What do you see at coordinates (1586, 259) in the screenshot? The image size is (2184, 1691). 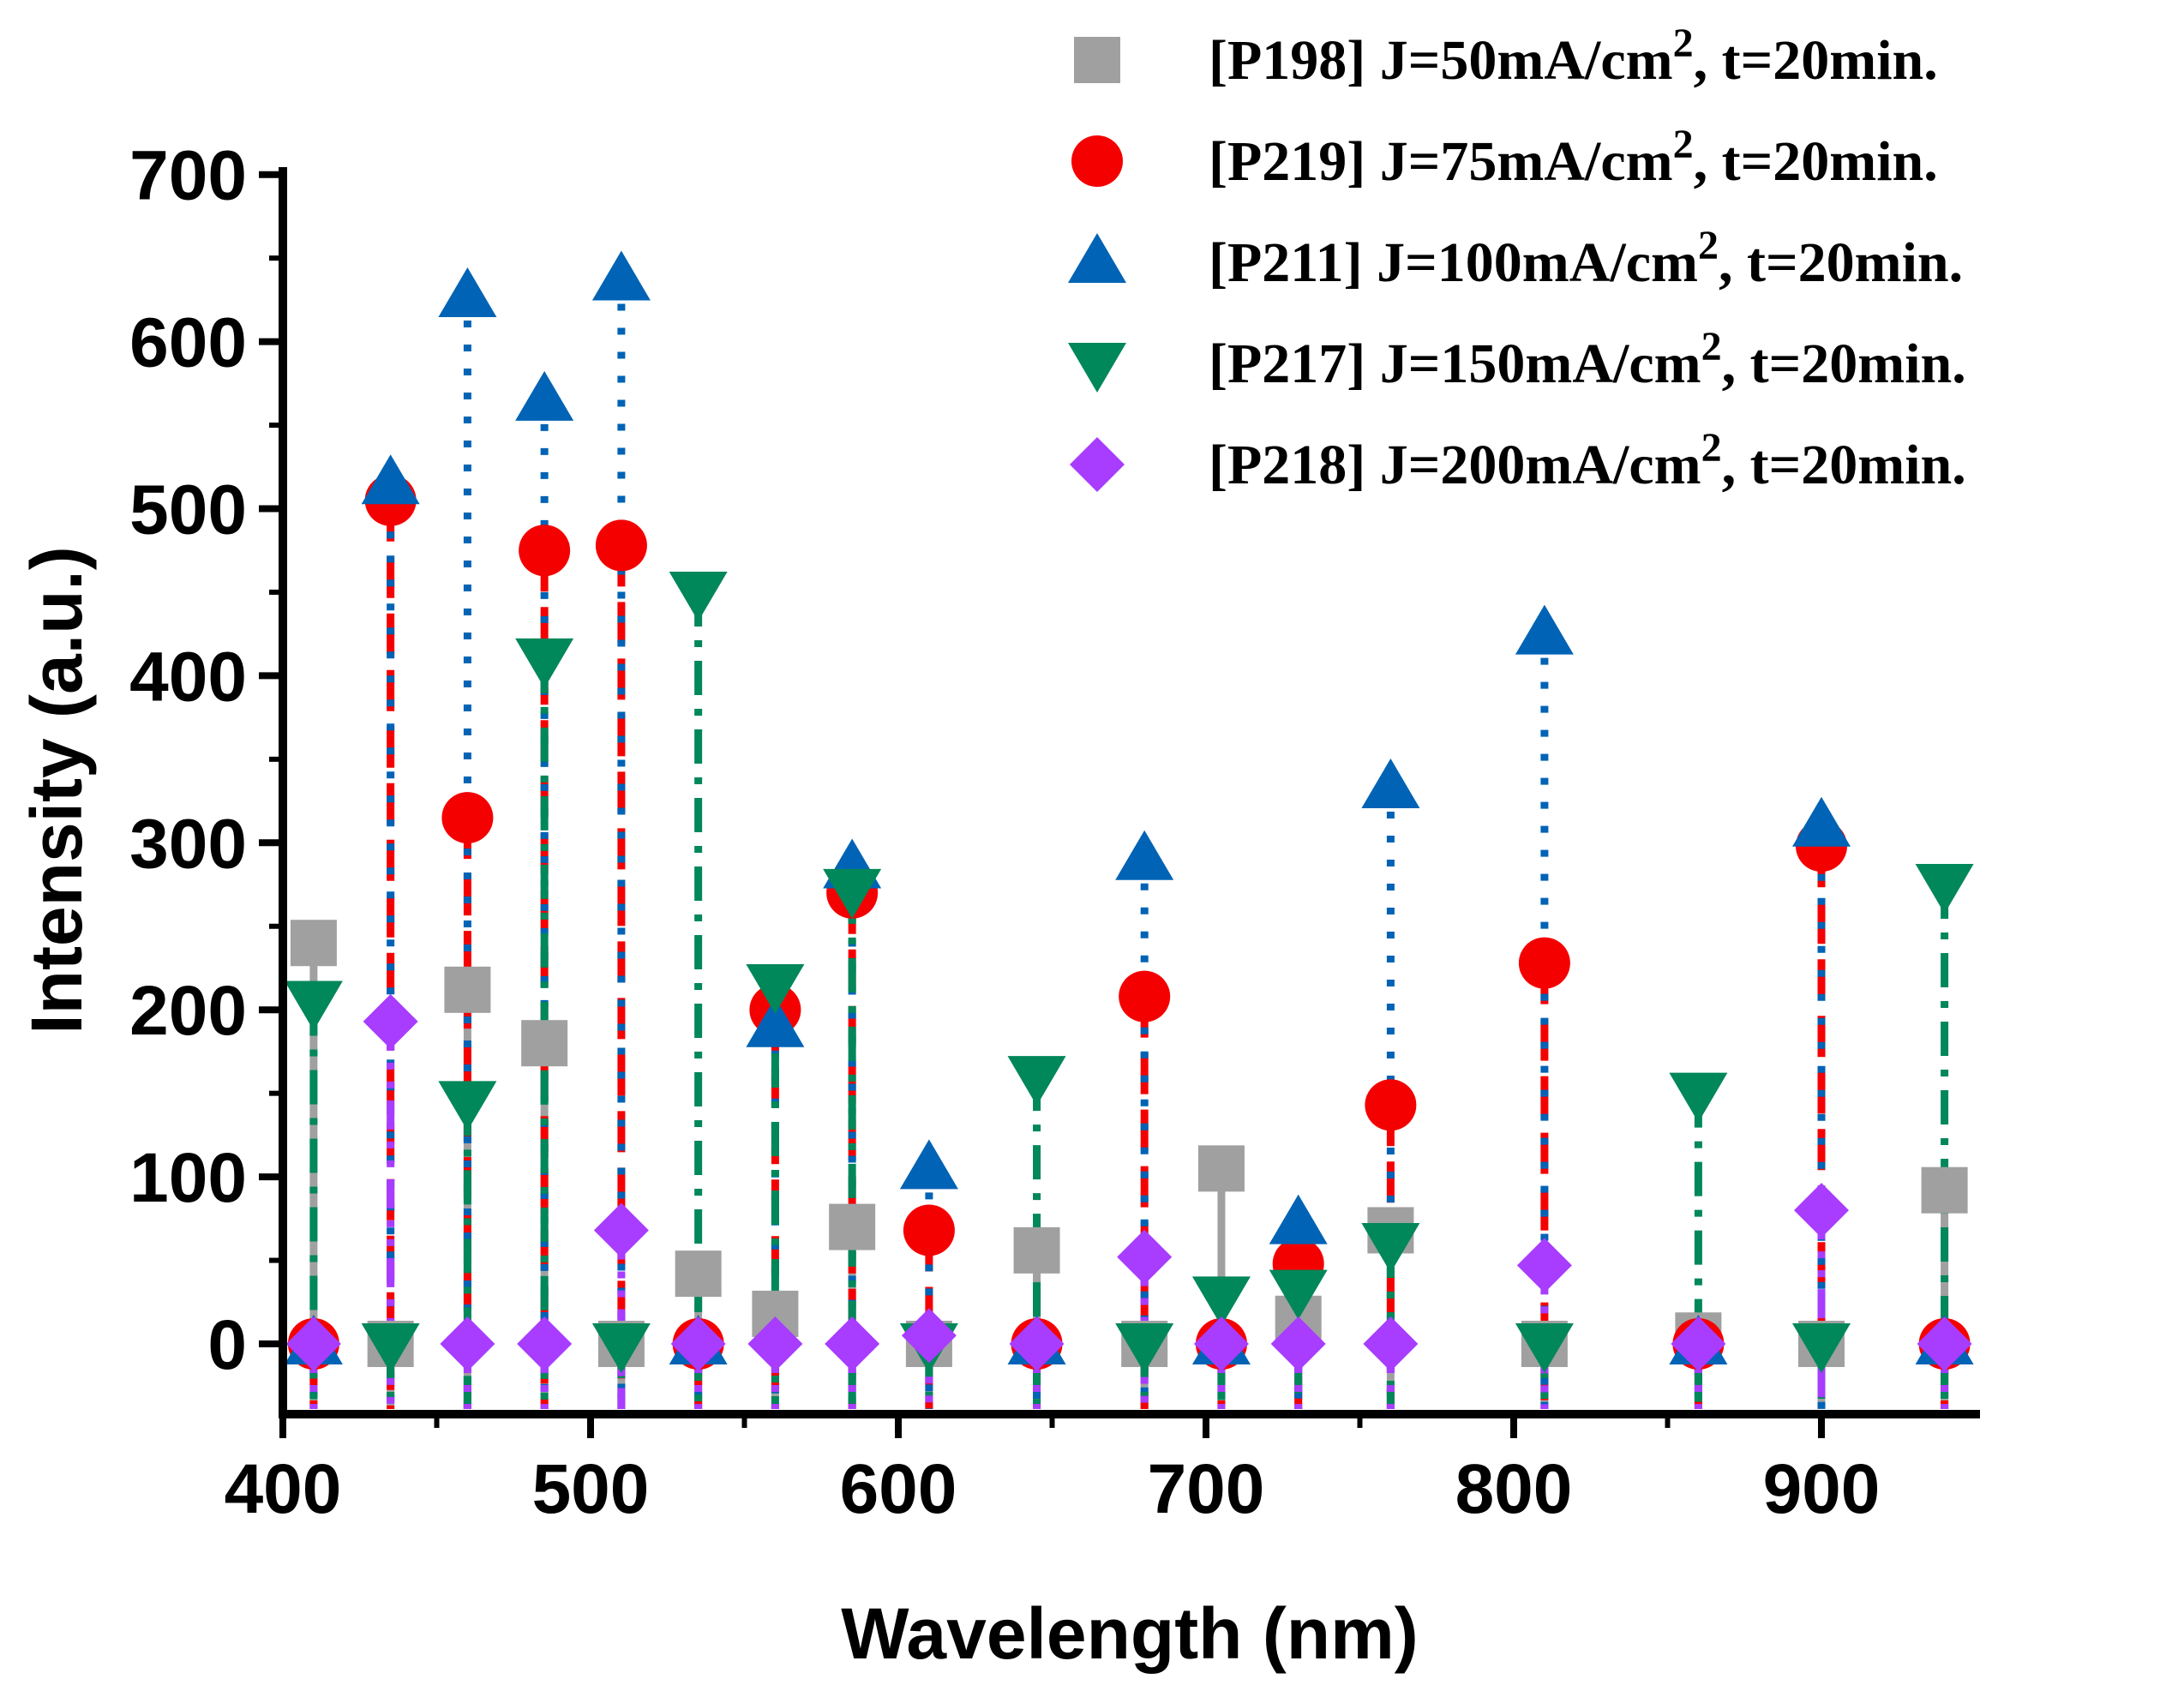 I see `legend-entry: [P211] J=100mA/cm2, t=20min.` at bounding box center [1586, 259].